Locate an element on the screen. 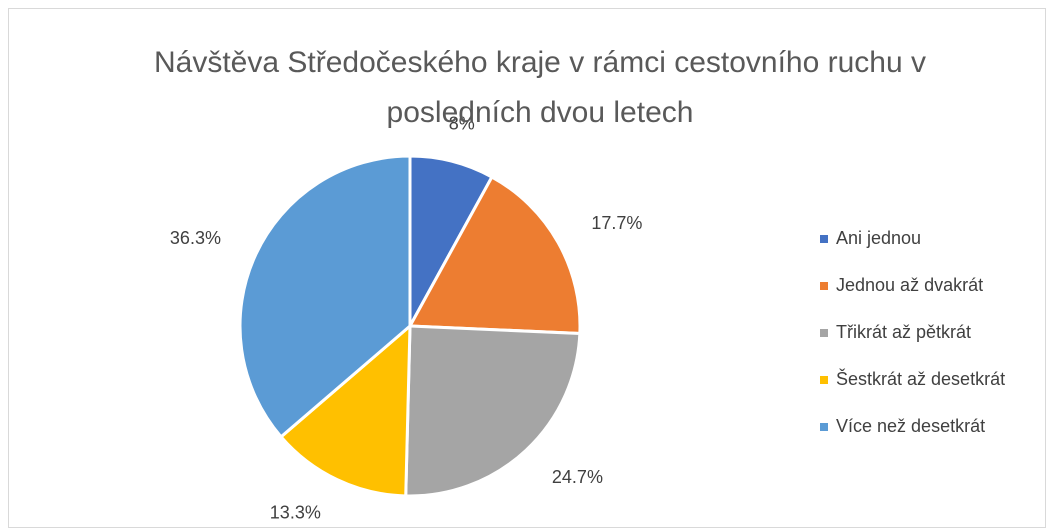 This screenshot has height=528, width=1056. legend-label: Ani jednou is located at coordinates (878, 238).